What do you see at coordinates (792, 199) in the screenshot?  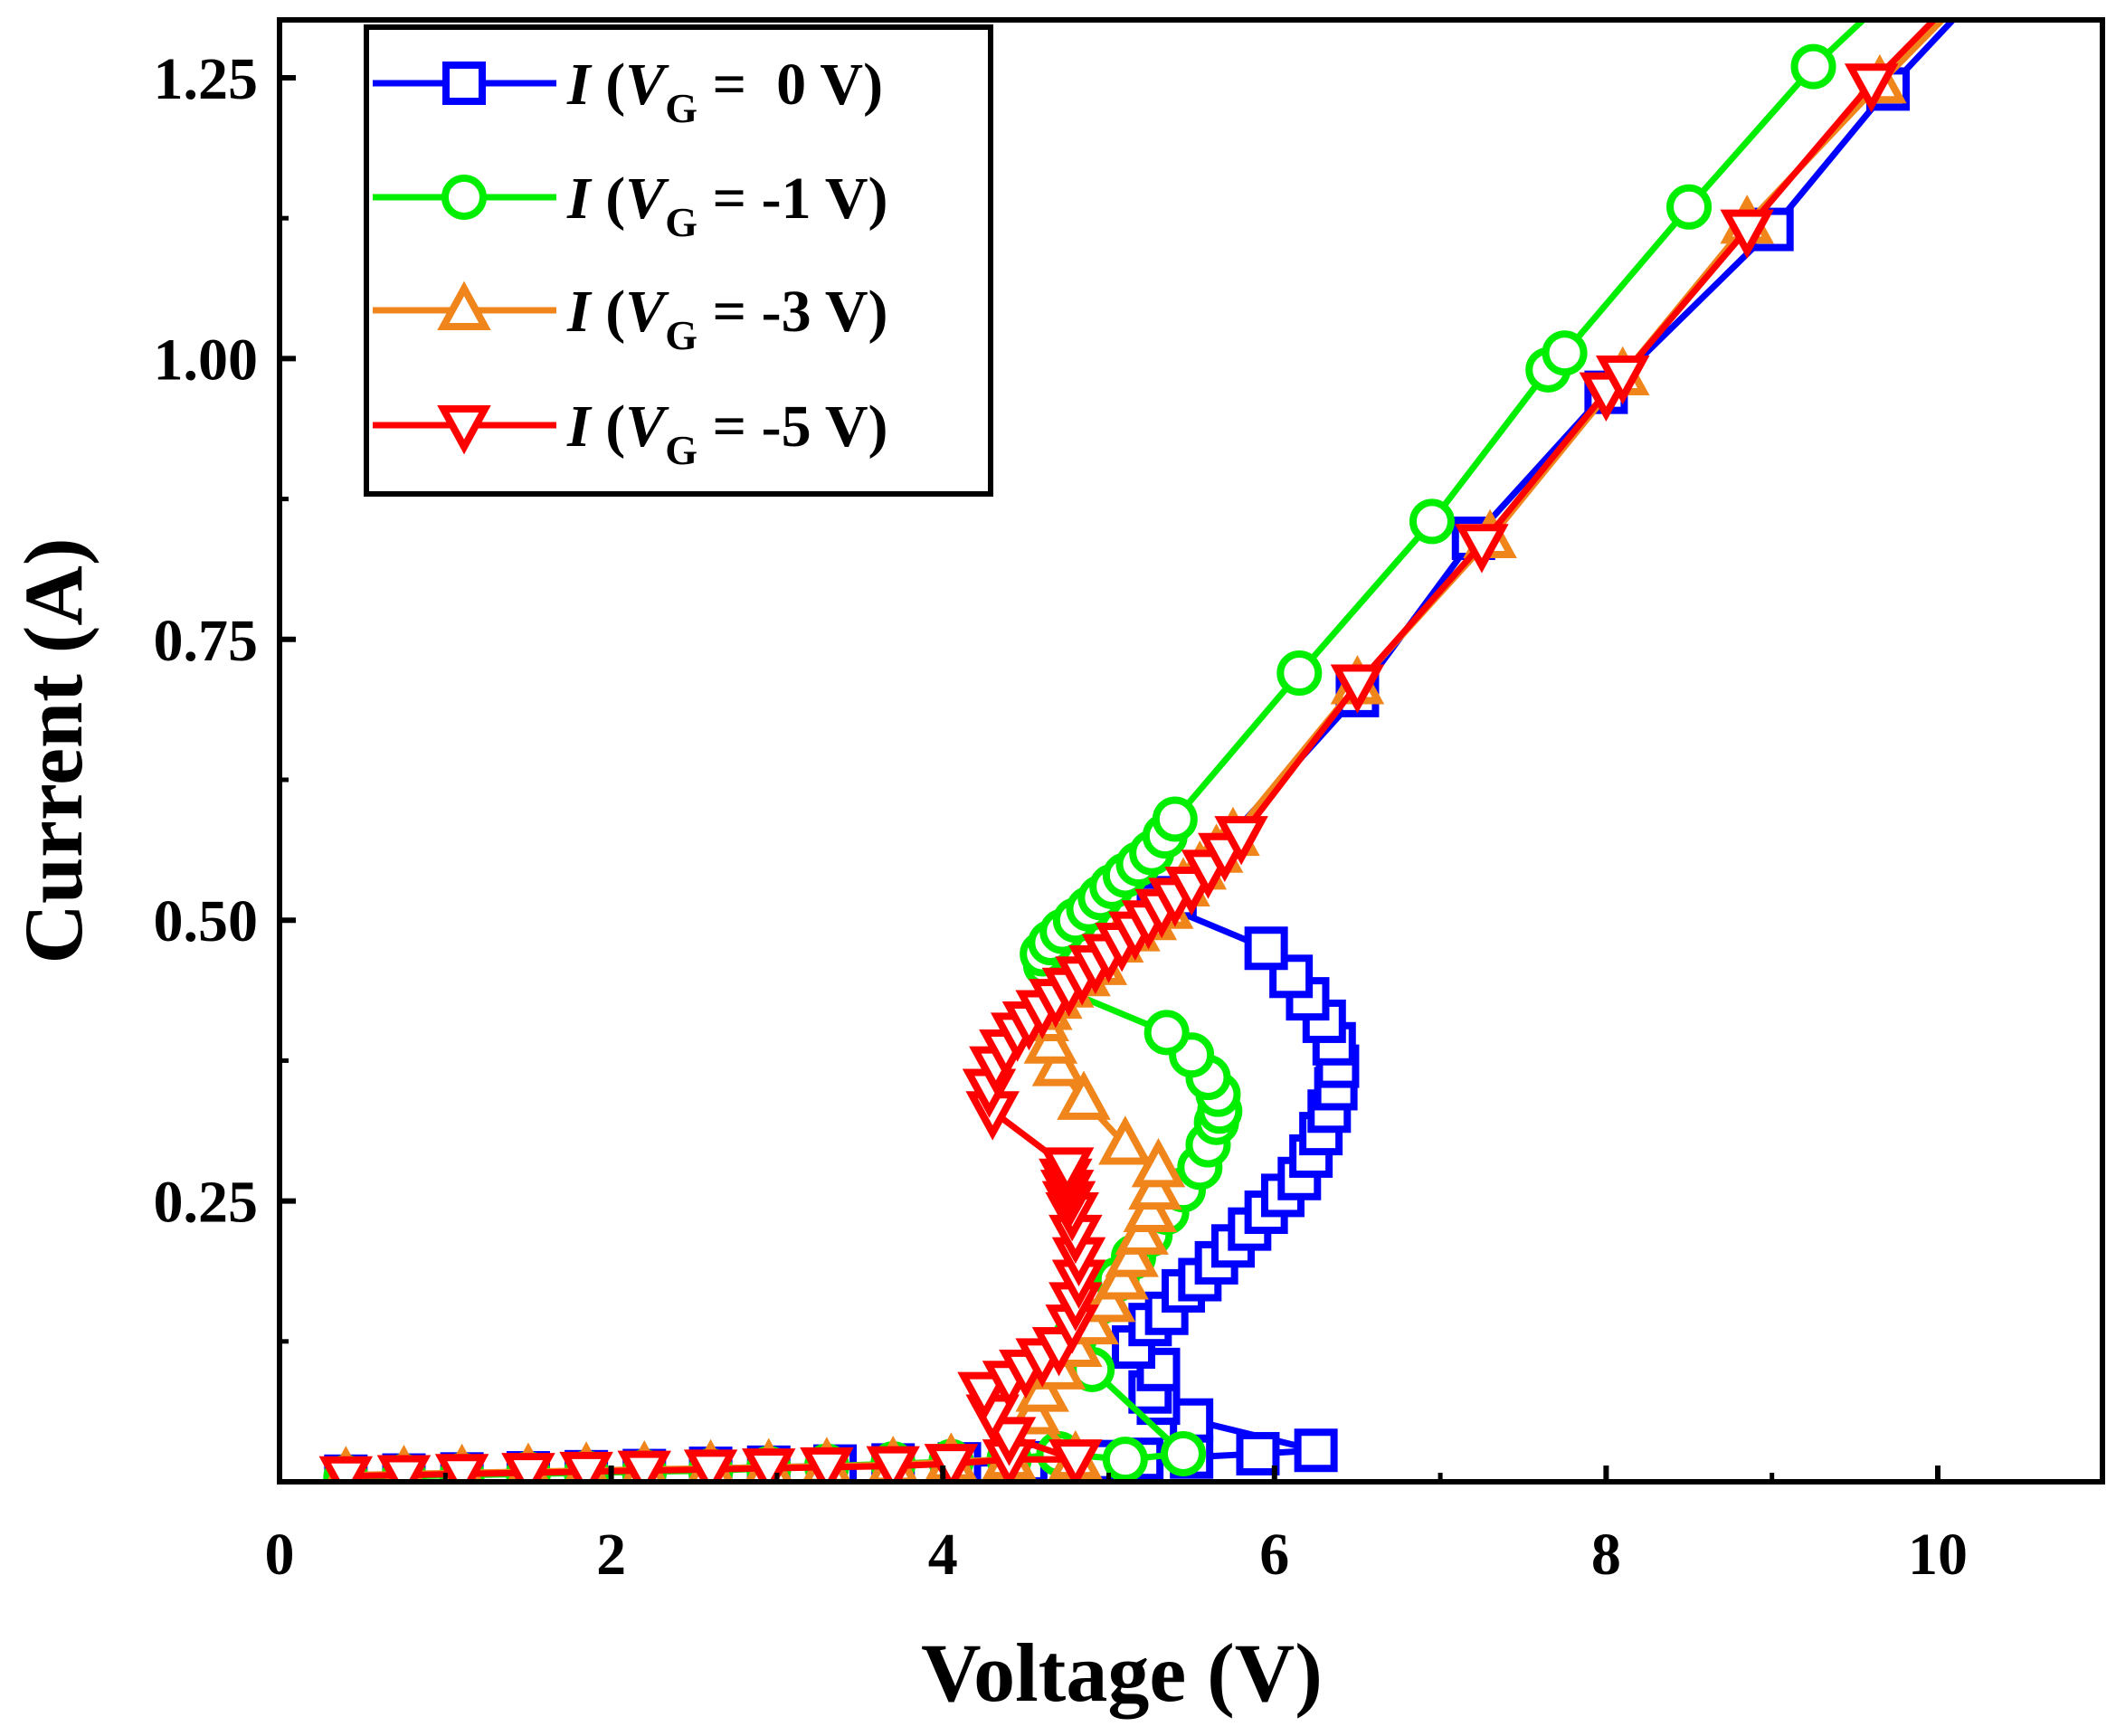 I see `legend-label-part: = -1 V)` at bounding box center [792, 199].